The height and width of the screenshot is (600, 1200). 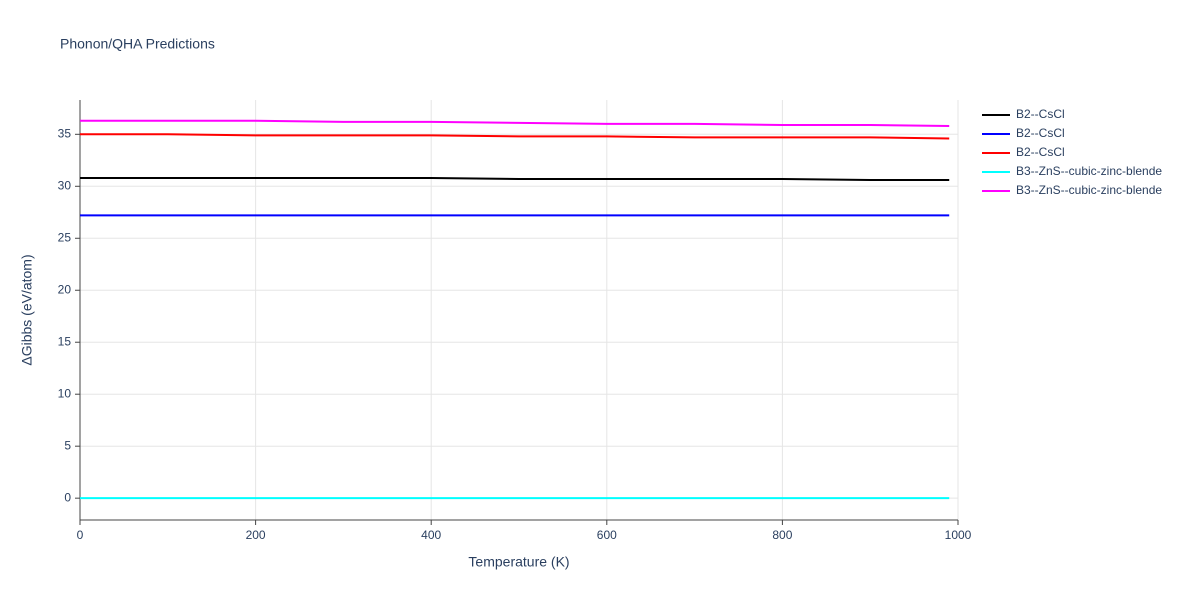 What do you see at coordinates (67, 497) in the screenshot?
I see `y-tick-label: 0` at bounding box center [67, 497].